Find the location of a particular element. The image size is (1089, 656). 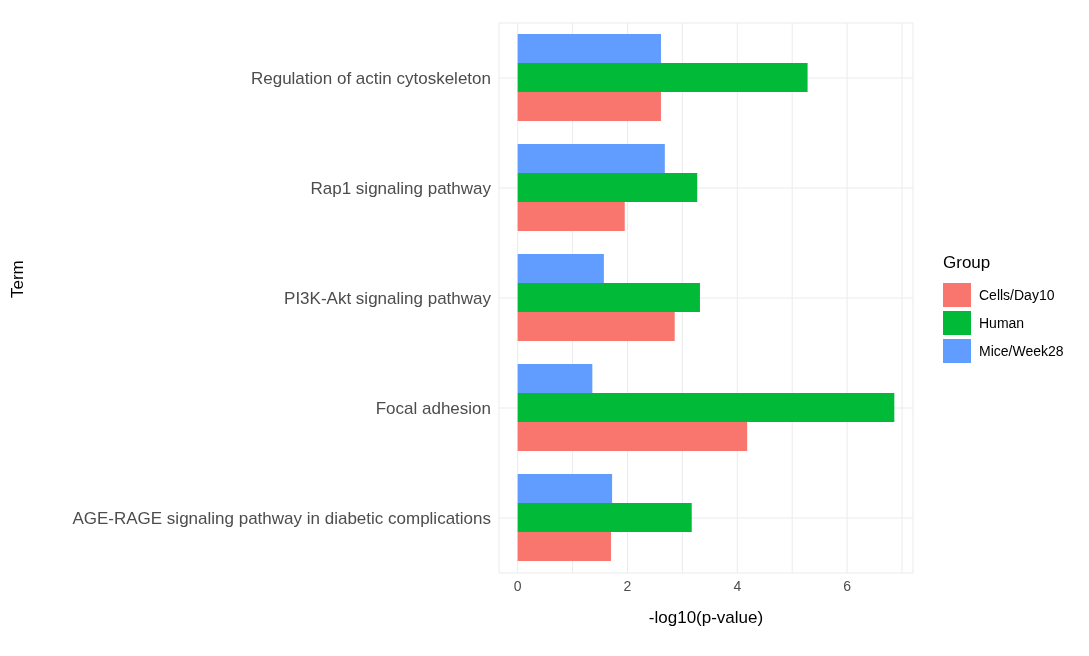

x-axis-title: -log10(p-value) is located at coordinates (706, 617).